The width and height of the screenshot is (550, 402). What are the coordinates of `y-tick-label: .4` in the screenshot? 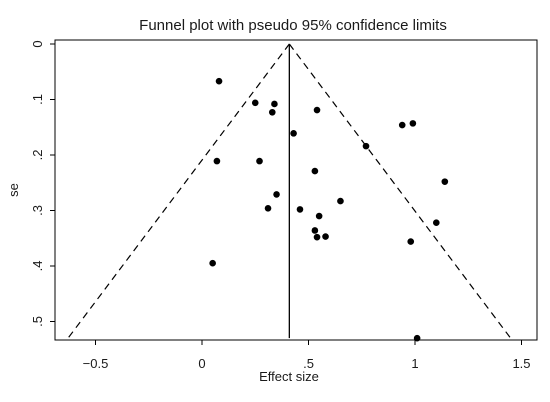 It's located at (37, 266).